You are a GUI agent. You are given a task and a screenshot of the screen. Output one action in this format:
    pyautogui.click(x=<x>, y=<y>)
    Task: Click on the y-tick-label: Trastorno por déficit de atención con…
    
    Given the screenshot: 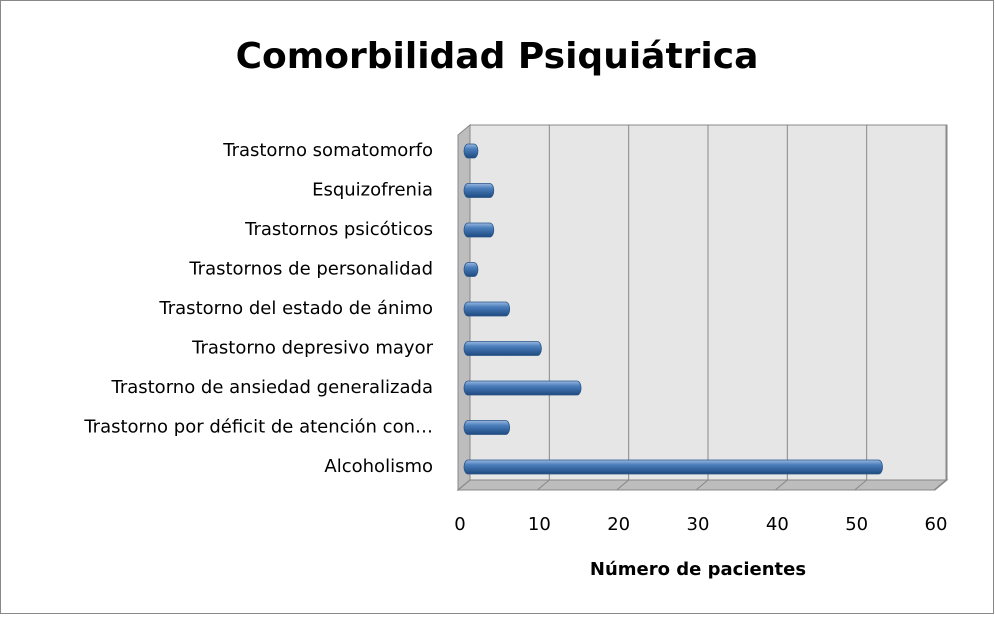 What is the action you would take?
    pyautogui.click(x=258, y=427)
    